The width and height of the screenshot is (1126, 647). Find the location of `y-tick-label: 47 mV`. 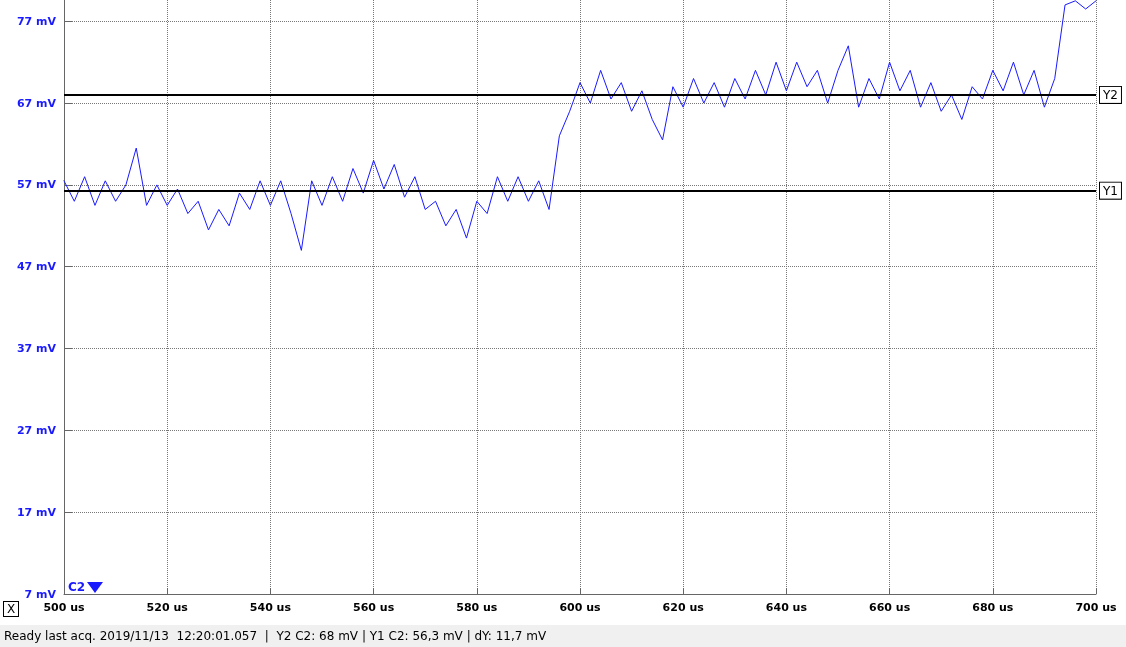

y-tick-label: 47 mV is located at coordinates (36, 267).